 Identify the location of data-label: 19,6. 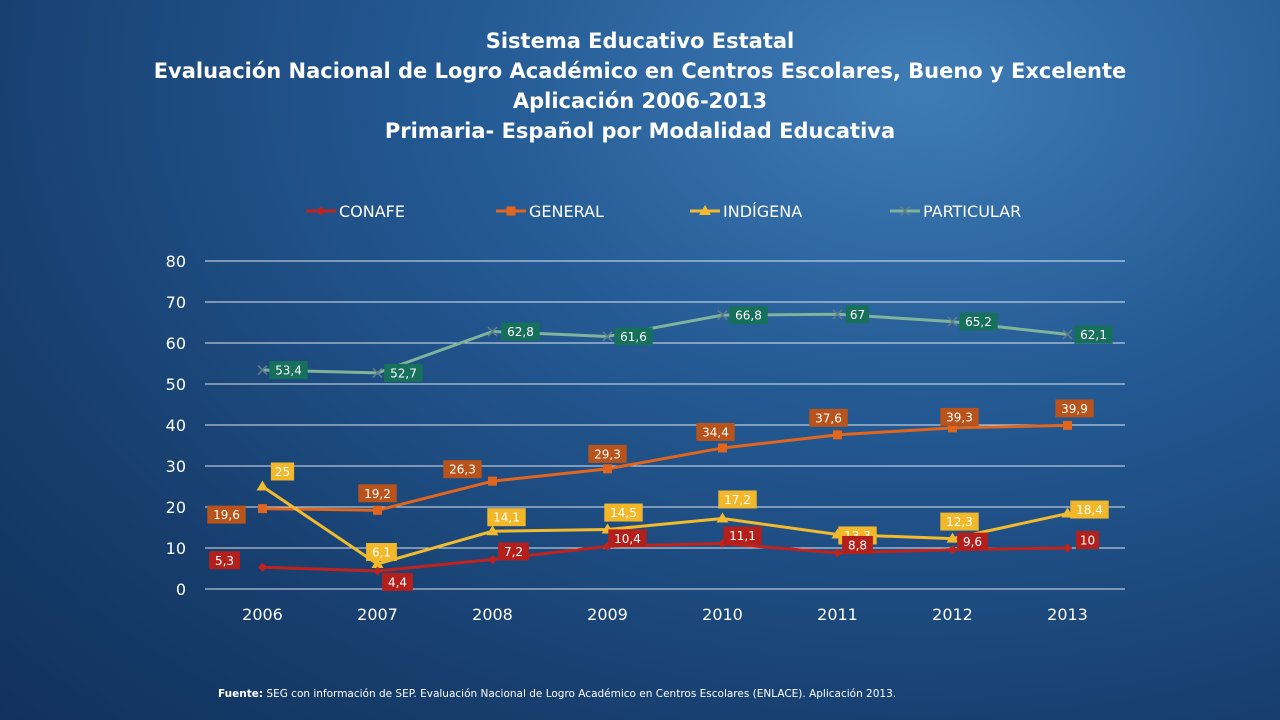
(226, 515).